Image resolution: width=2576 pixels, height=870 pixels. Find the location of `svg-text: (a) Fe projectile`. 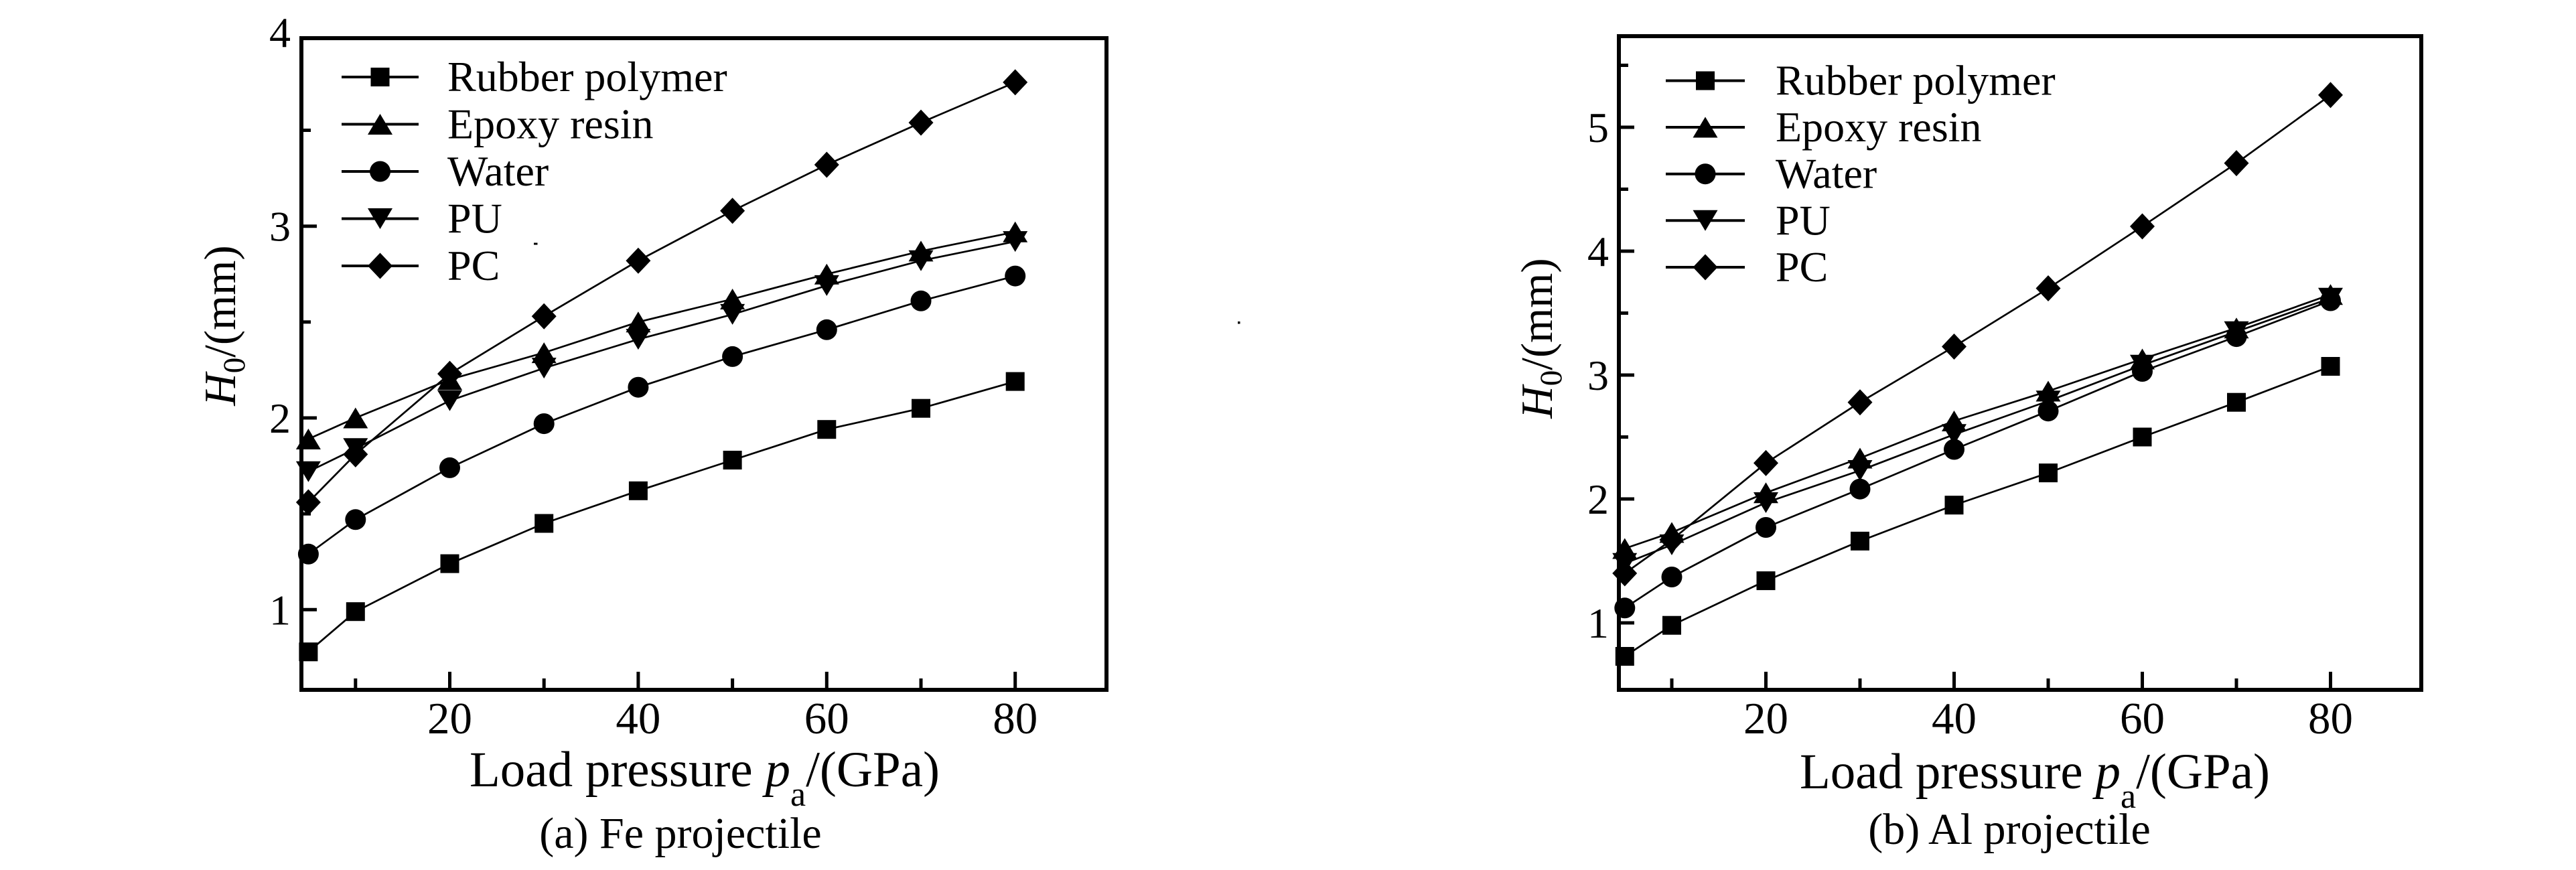

svg-text: (a) Fe projectile is located at coordinates (680, 833).